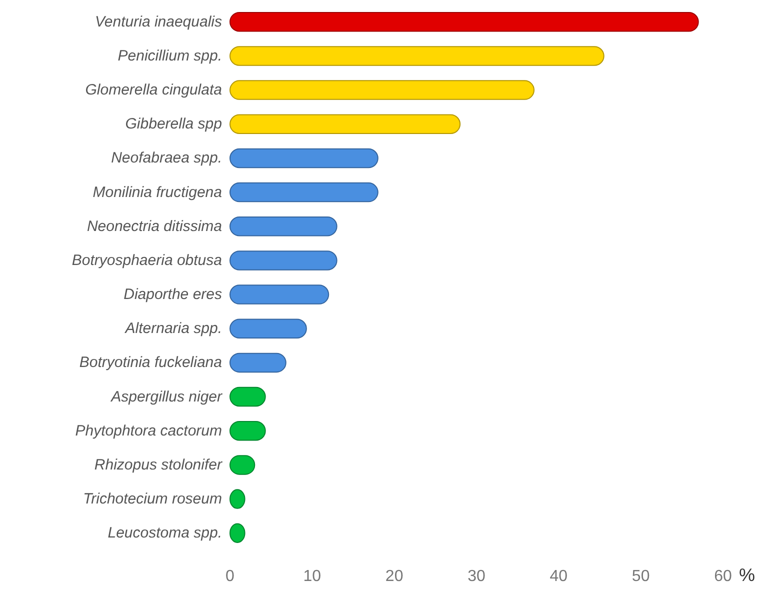 The image size is (765, 591). What do you see at coordinates (312, 576) in the screenshot?
I see `x-tick-label: 10` at bounding box center [312, 576].